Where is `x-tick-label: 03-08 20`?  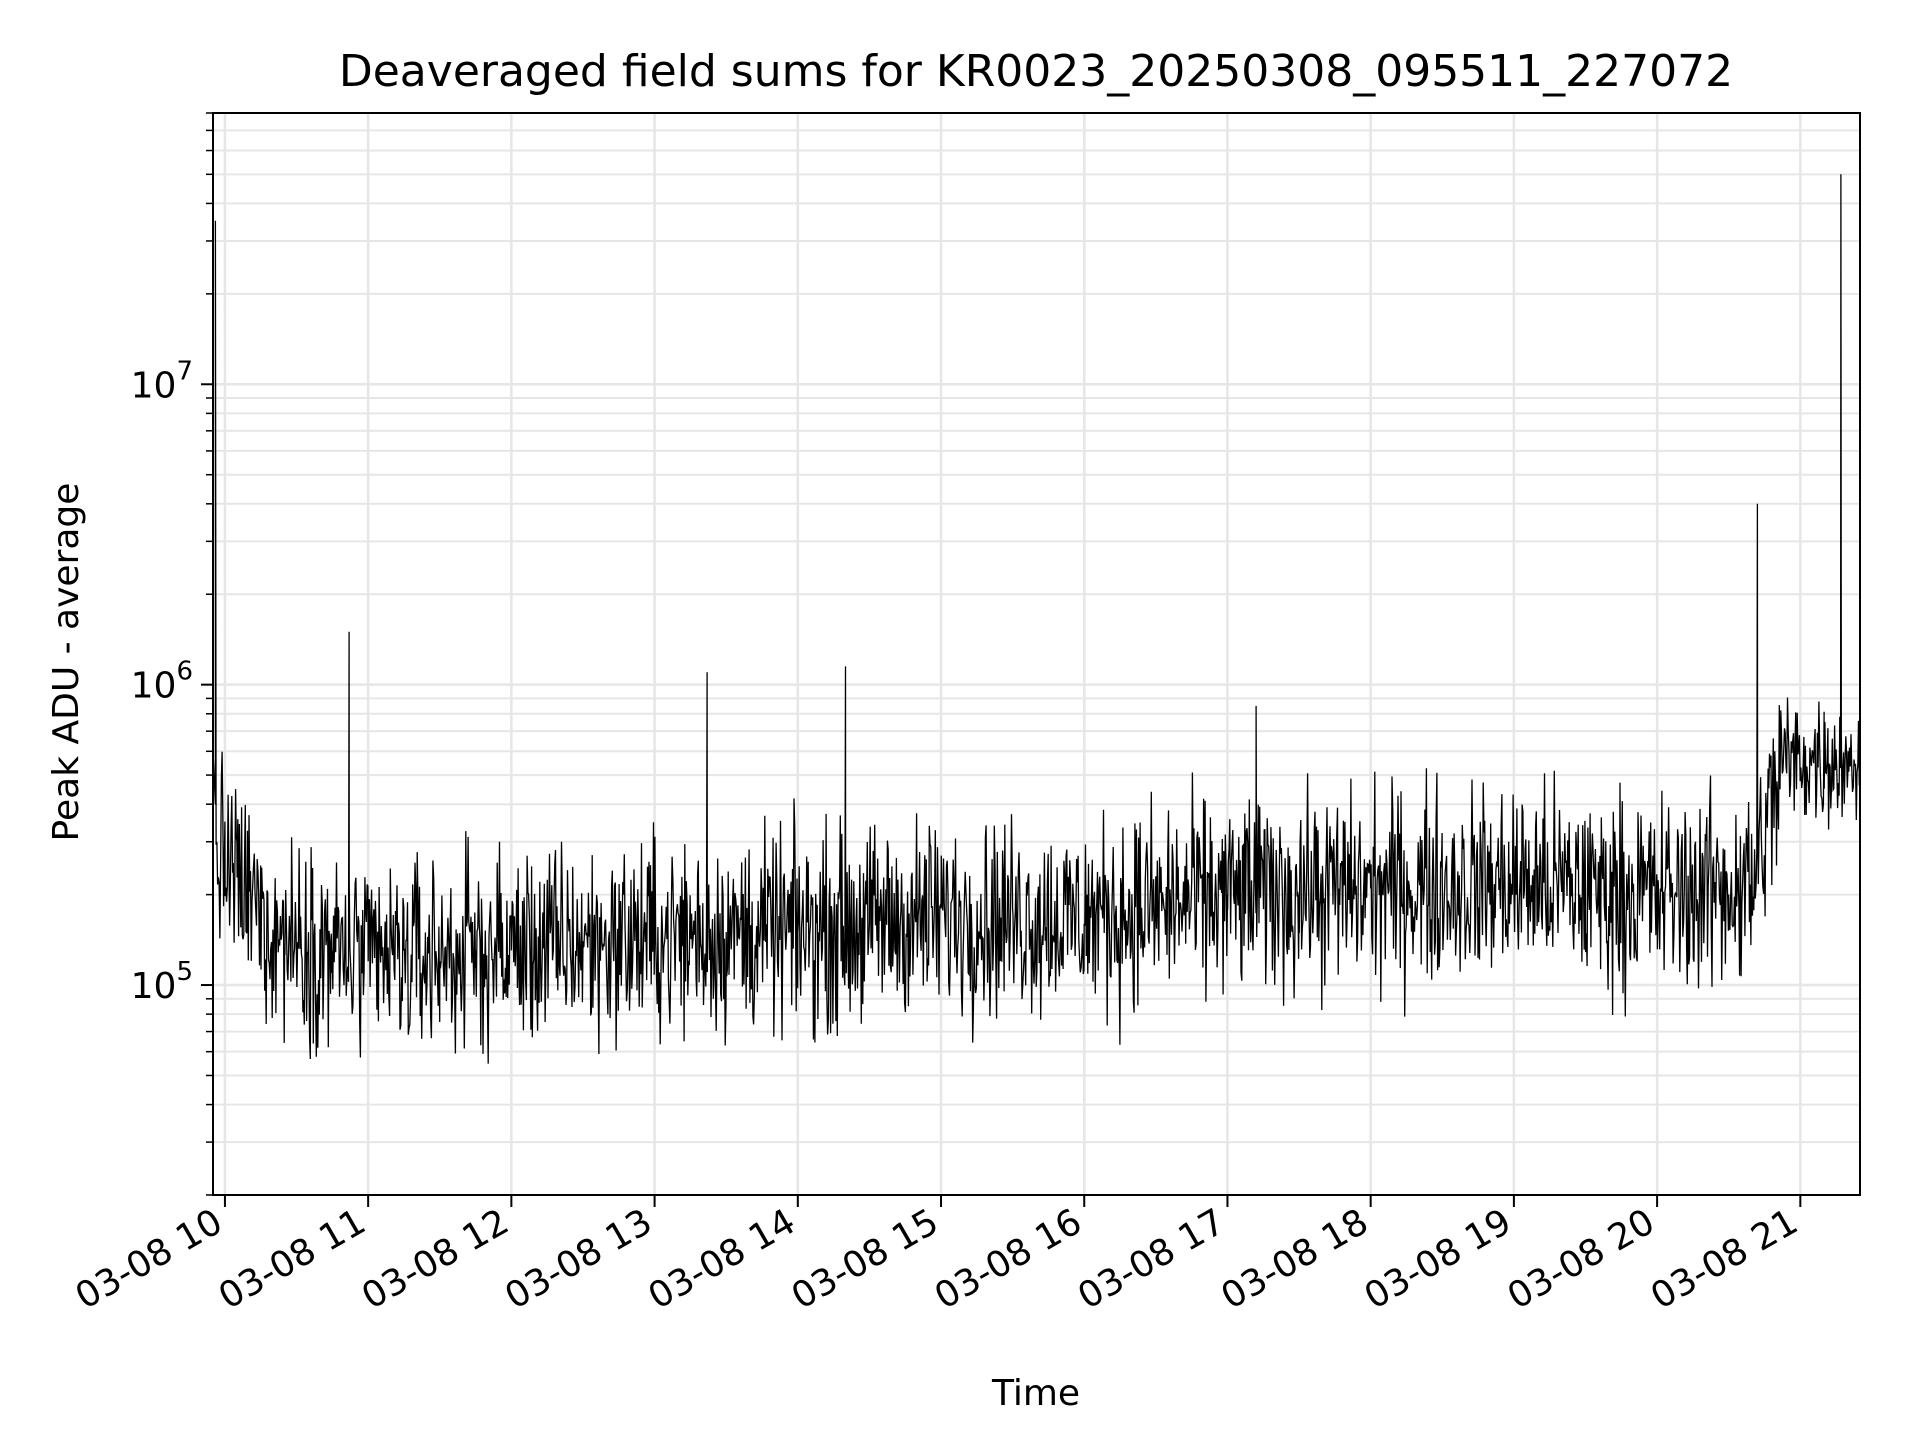 x-tick-label: 03-08 20 is located at coordinates (1581, 1259).